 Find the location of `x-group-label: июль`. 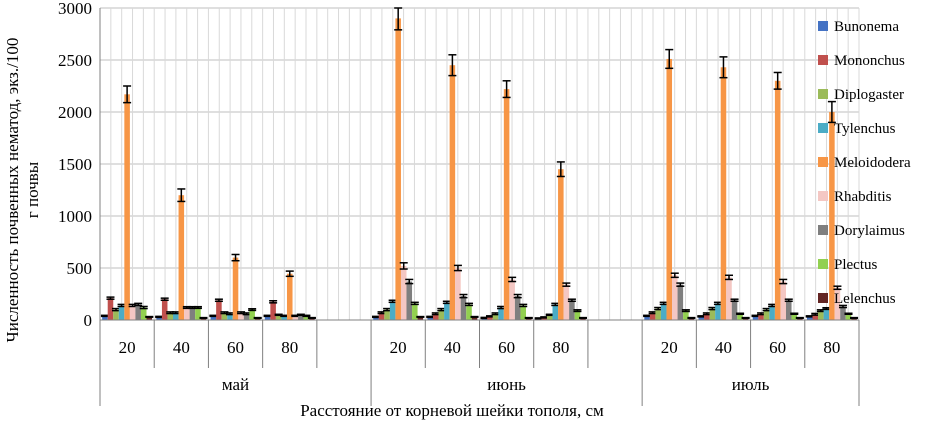

x-group-label: июль is located at coordinates (751, 384).